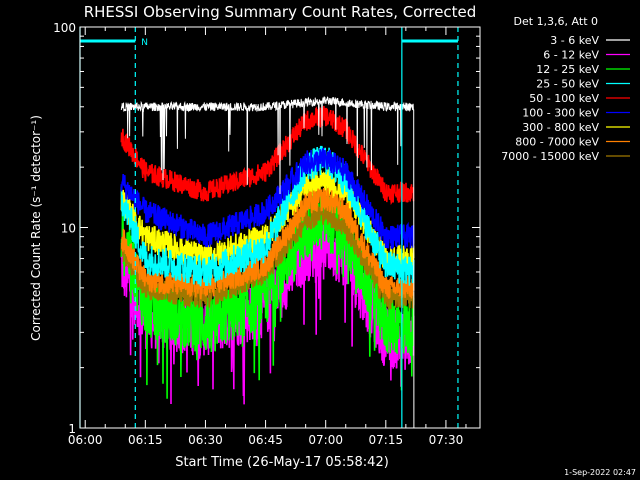 The width and height of the screenshot is (640, 480). What do you see at coordinates (560, 113) in the screenshot?
I see `legend-label-5: 100 - 300 keV` at bounding box center [560, 113].